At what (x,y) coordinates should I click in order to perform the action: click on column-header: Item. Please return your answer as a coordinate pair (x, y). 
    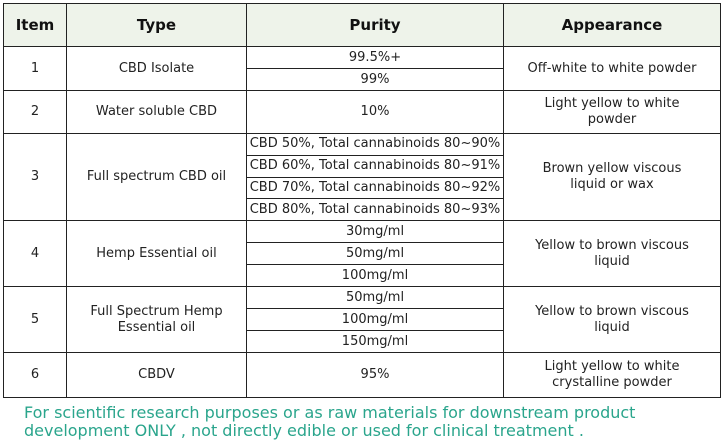
    Looking at the image, I should click on (35, 25).